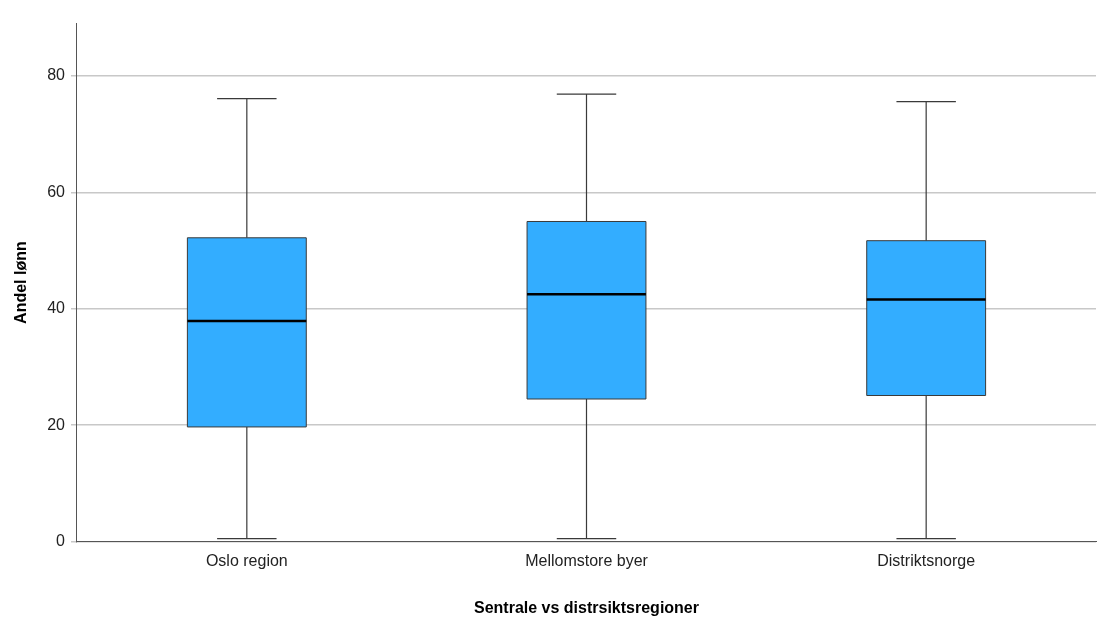 The width and height of the screenshot is (1108, 630). Describe the element at coordinates (587, 560) in the screenshot. I see `x-tick-label: Mellomstore byer` at that location.